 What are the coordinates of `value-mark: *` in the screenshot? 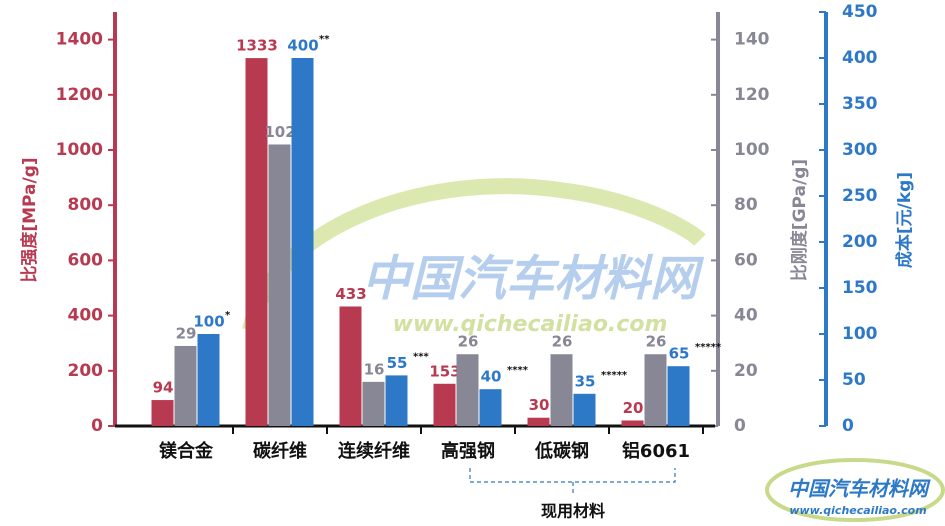 It's located at (228, 315).